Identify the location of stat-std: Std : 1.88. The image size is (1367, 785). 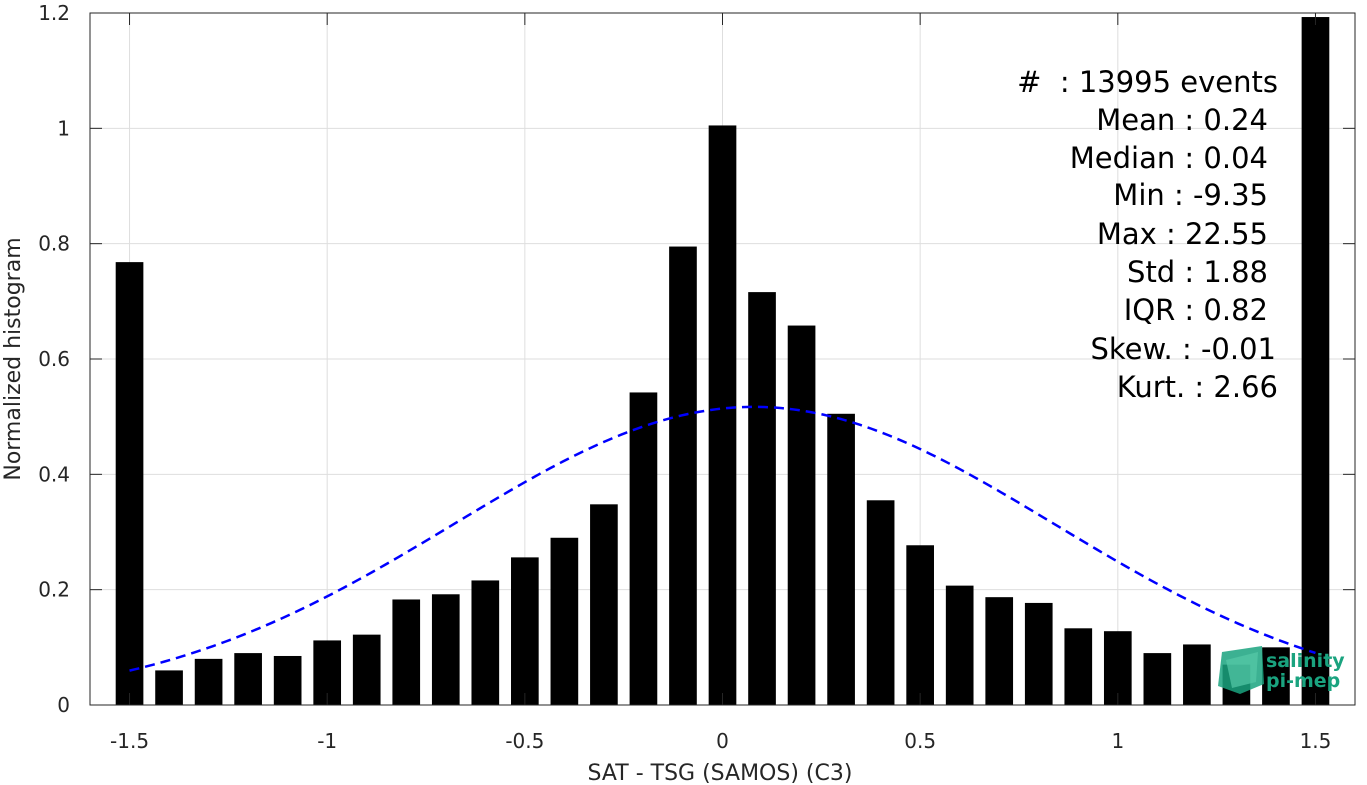
(1197, 272).